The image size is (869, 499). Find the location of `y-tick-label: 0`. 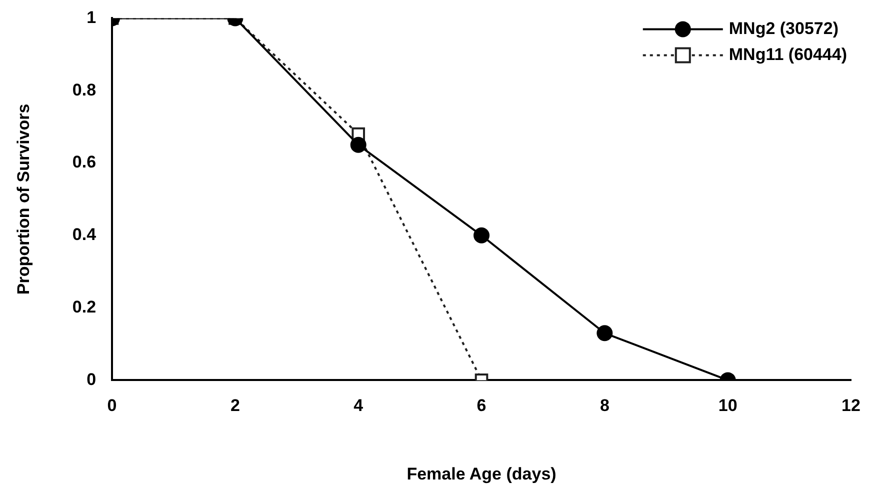

y-tick-label: 0 is located at coordinates (91, 379).